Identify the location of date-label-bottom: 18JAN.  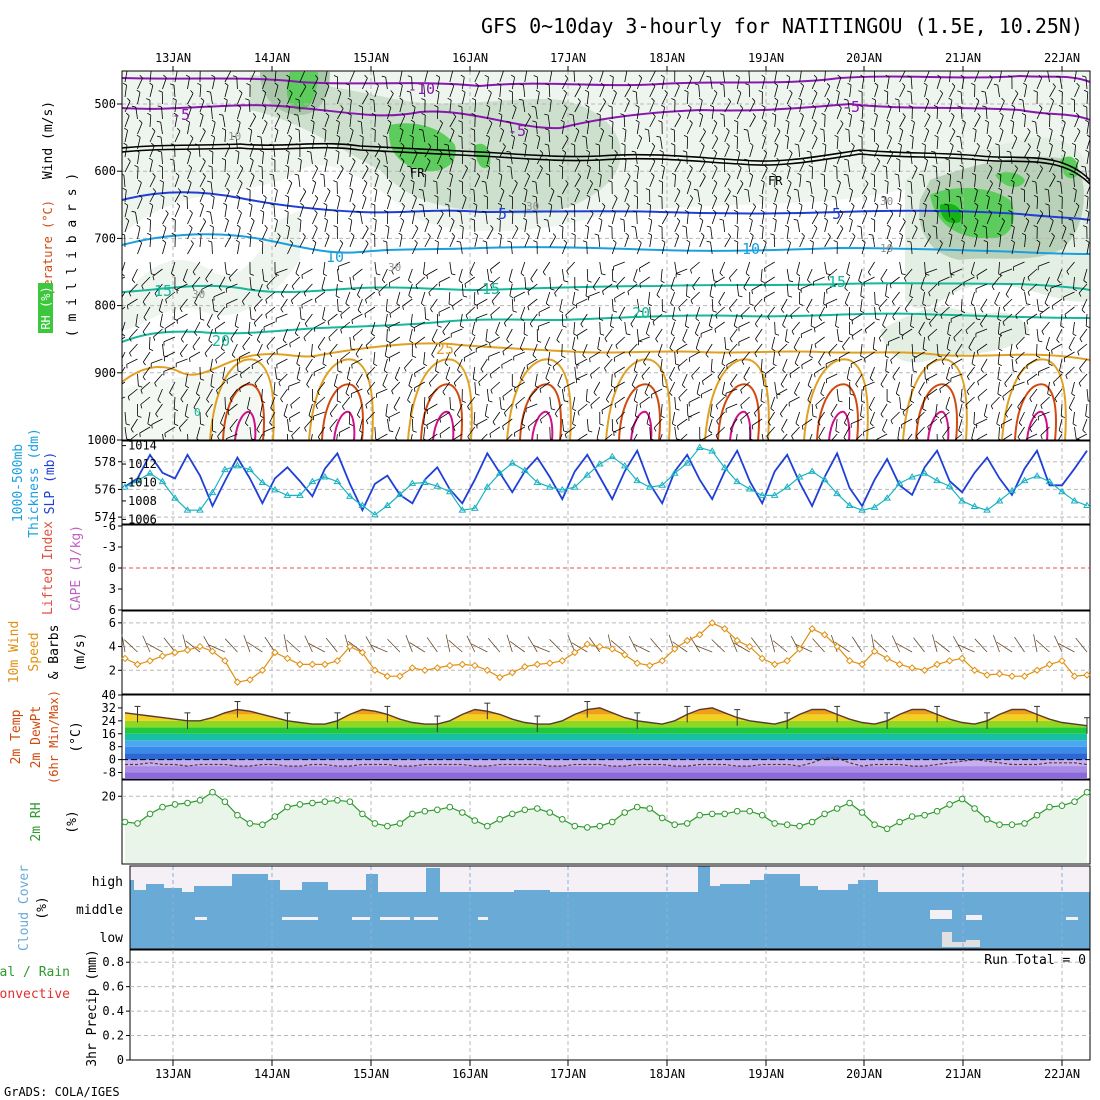
(667, 1074).